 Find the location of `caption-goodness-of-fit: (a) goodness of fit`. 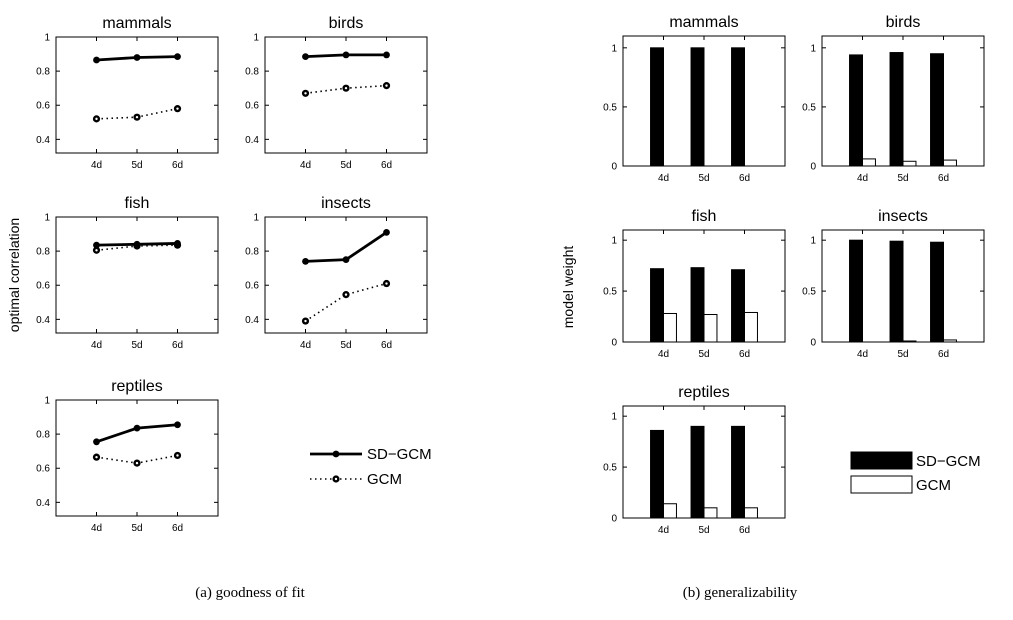

caption-goodness-of-fit: (a) goodness of fit is located at coordinates (250, 593).